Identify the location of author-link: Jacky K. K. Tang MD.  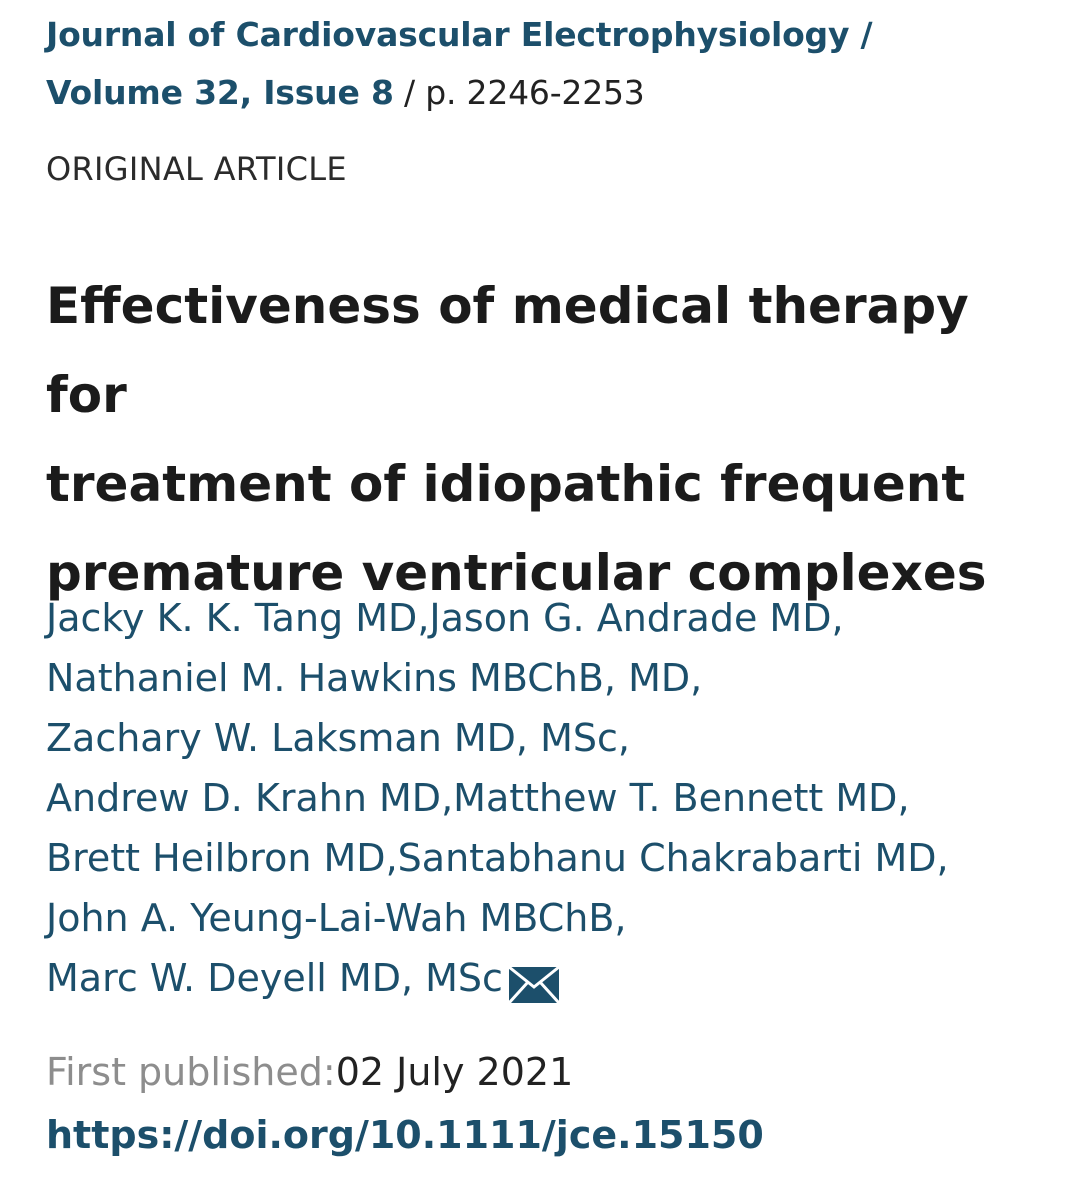
(232, 618).